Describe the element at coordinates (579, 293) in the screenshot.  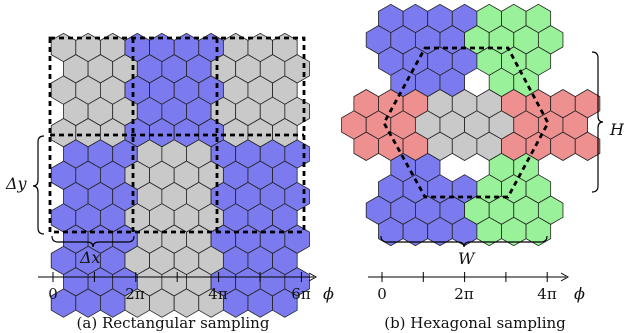
I see `phi-axis-b-symbol: ϕ` at that location.